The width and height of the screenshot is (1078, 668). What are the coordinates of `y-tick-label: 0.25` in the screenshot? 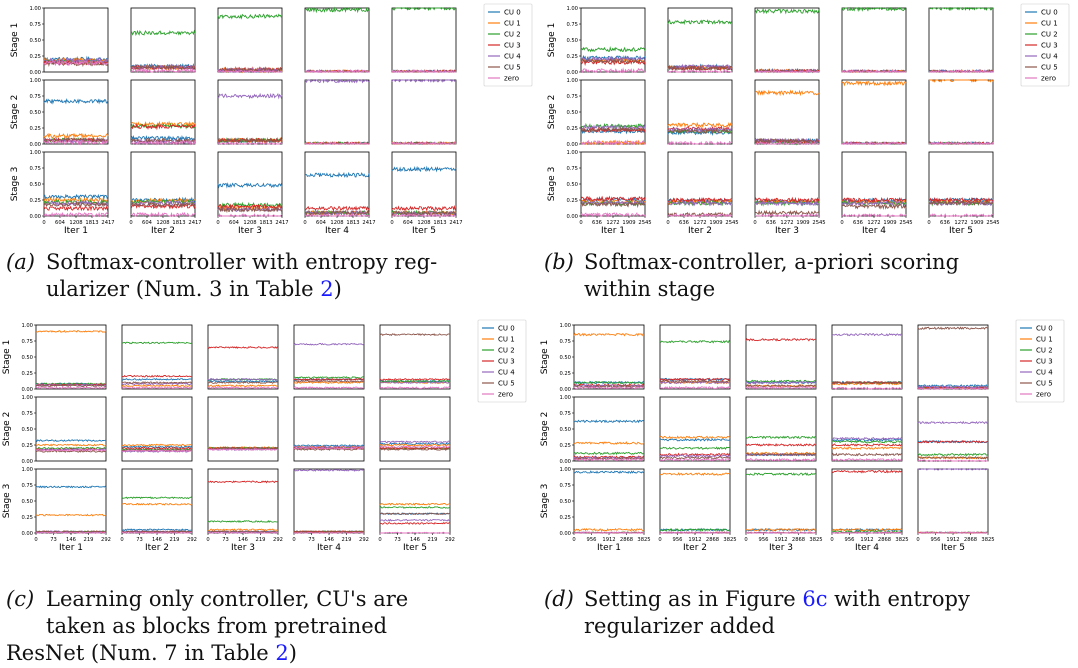 It's located at (35, 201).